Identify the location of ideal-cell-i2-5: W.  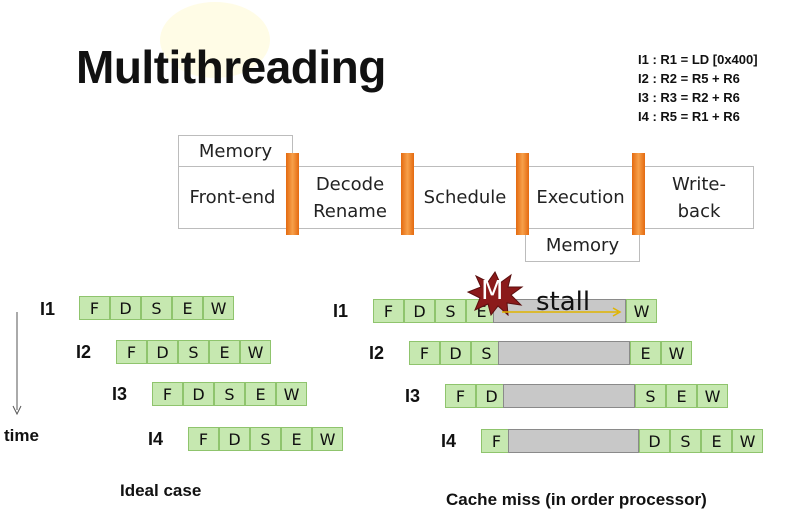
(255, 352).